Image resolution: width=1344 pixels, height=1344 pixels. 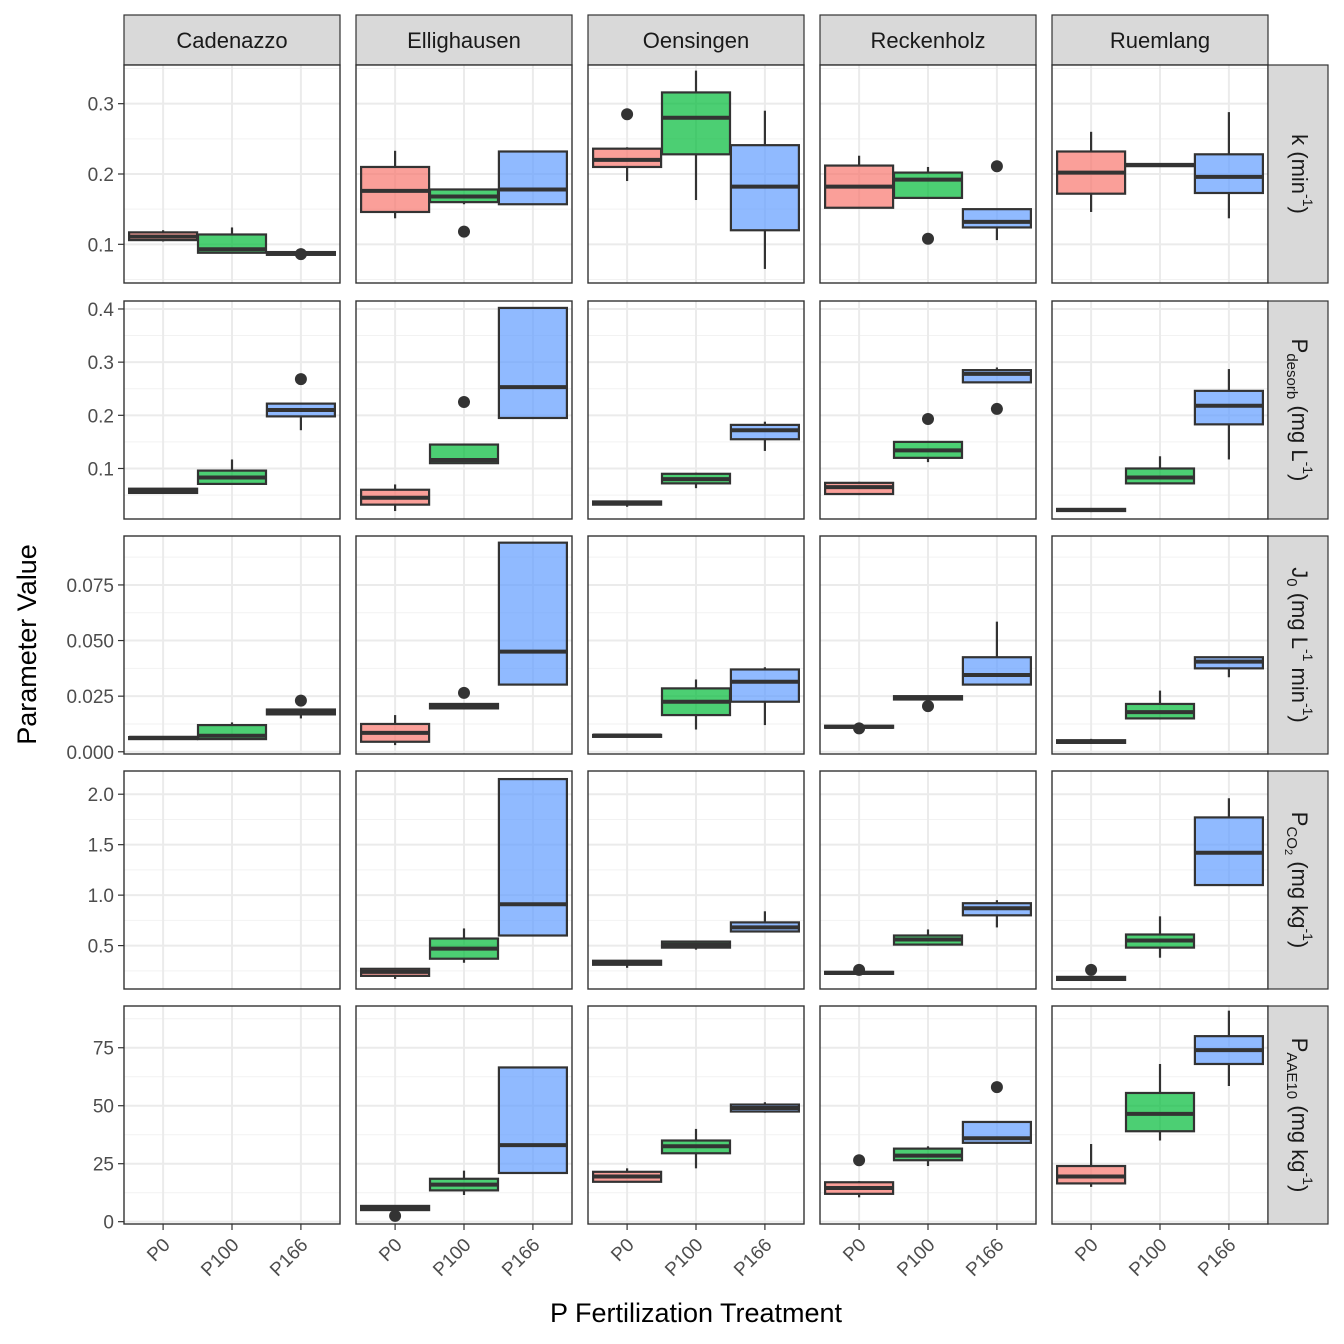 What do you see at coordinates (1299, 572) in the screenshot?
I see `param-label-main: J` at bounding box center [1299, 572].